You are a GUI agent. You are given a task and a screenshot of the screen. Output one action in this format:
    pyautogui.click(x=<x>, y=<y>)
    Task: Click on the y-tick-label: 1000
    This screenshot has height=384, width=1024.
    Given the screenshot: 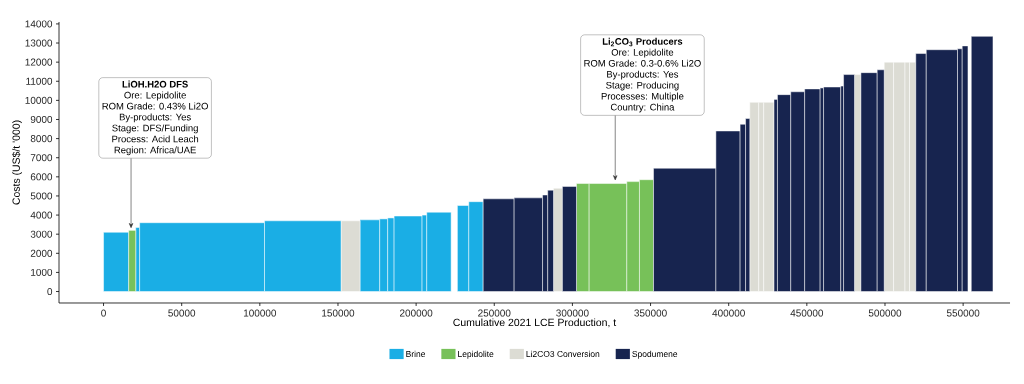 What is the action you would take?
    pyautogui.click(x=42, y=272)
    